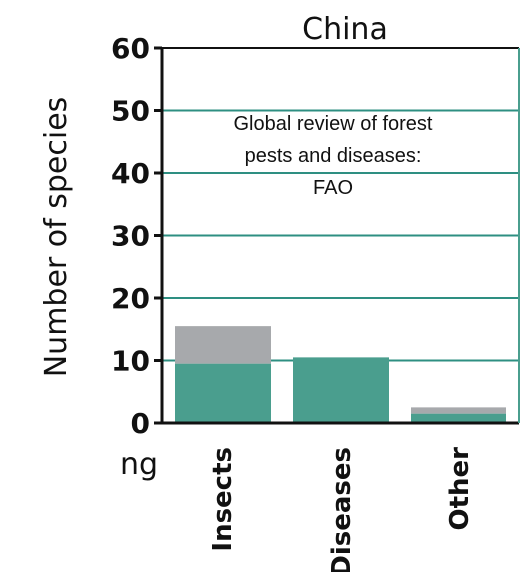 Image resolution: width=523 pixels, height=572 pixels. I want to click on y-tick-label: 0, so click(140, 423).